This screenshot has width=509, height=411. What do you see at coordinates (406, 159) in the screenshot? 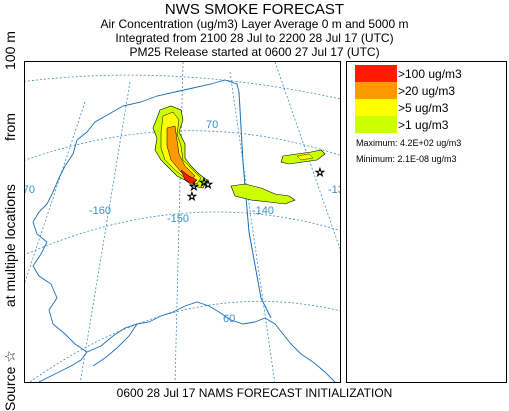
I see `legend-minimum: Minimum: 2.1E-08 ug/m3` at bounding box center [406, 159].